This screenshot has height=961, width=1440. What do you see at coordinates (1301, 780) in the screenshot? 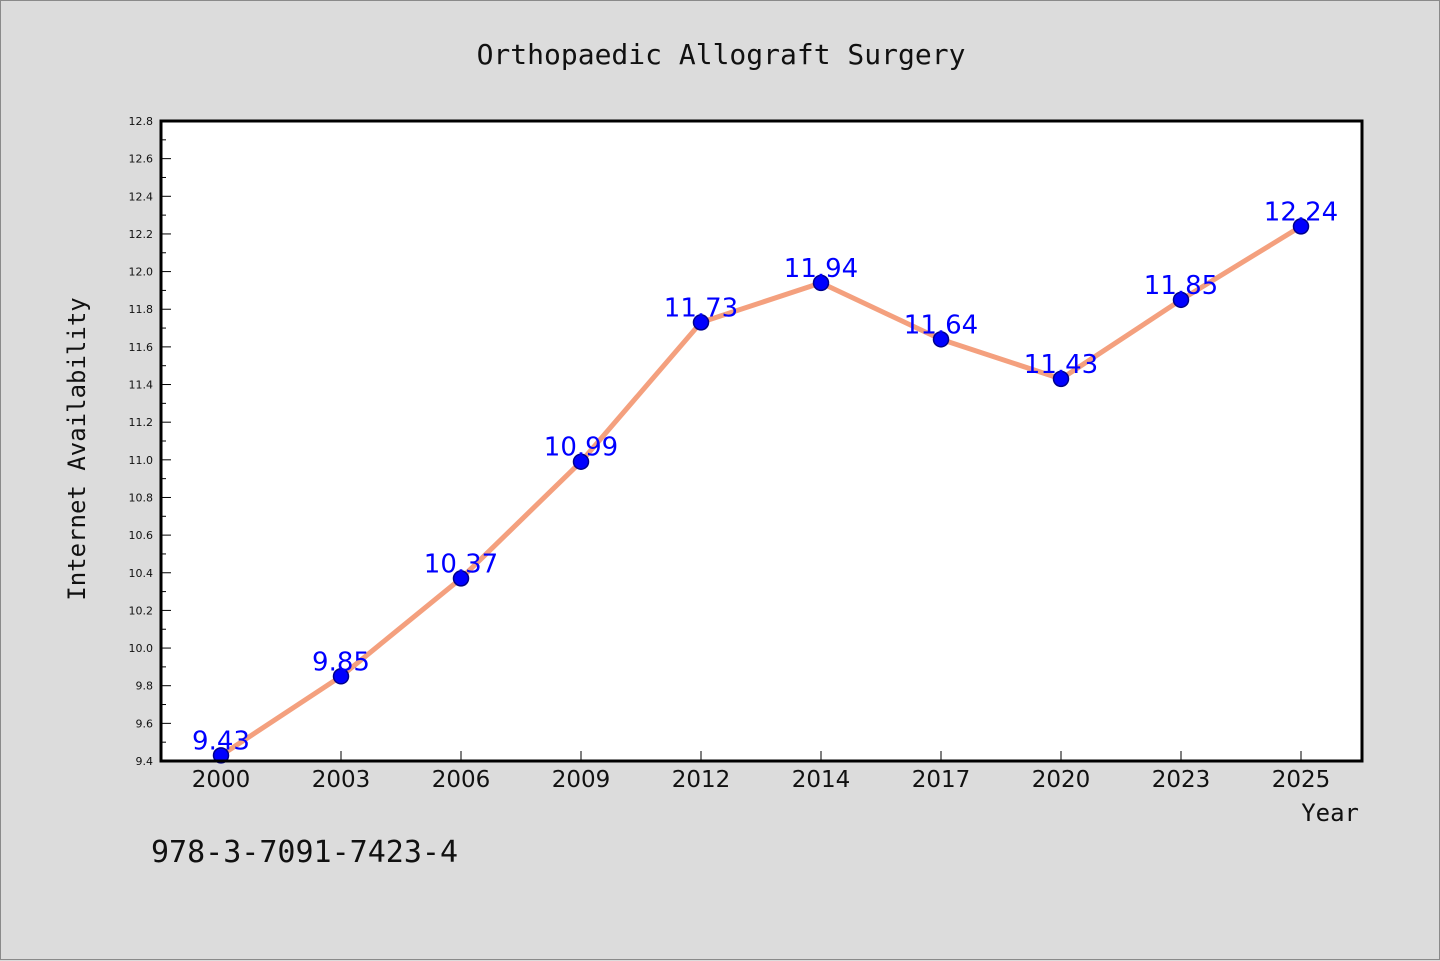
I see `x-tick-label: 2025` at bounding box center [1301, 780].